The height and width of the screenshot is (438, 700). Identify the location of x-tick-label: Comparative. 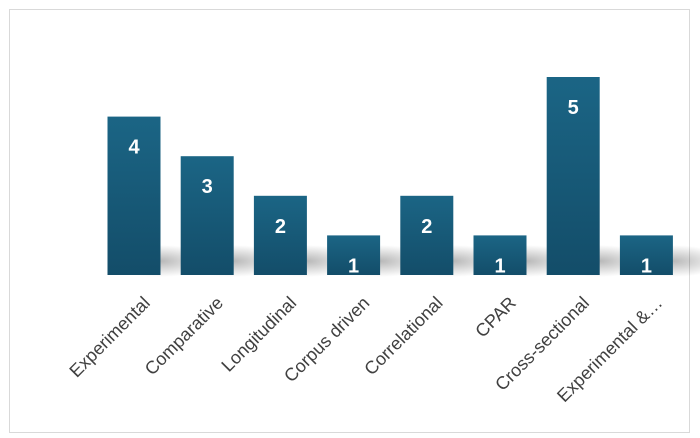
(184, 336).